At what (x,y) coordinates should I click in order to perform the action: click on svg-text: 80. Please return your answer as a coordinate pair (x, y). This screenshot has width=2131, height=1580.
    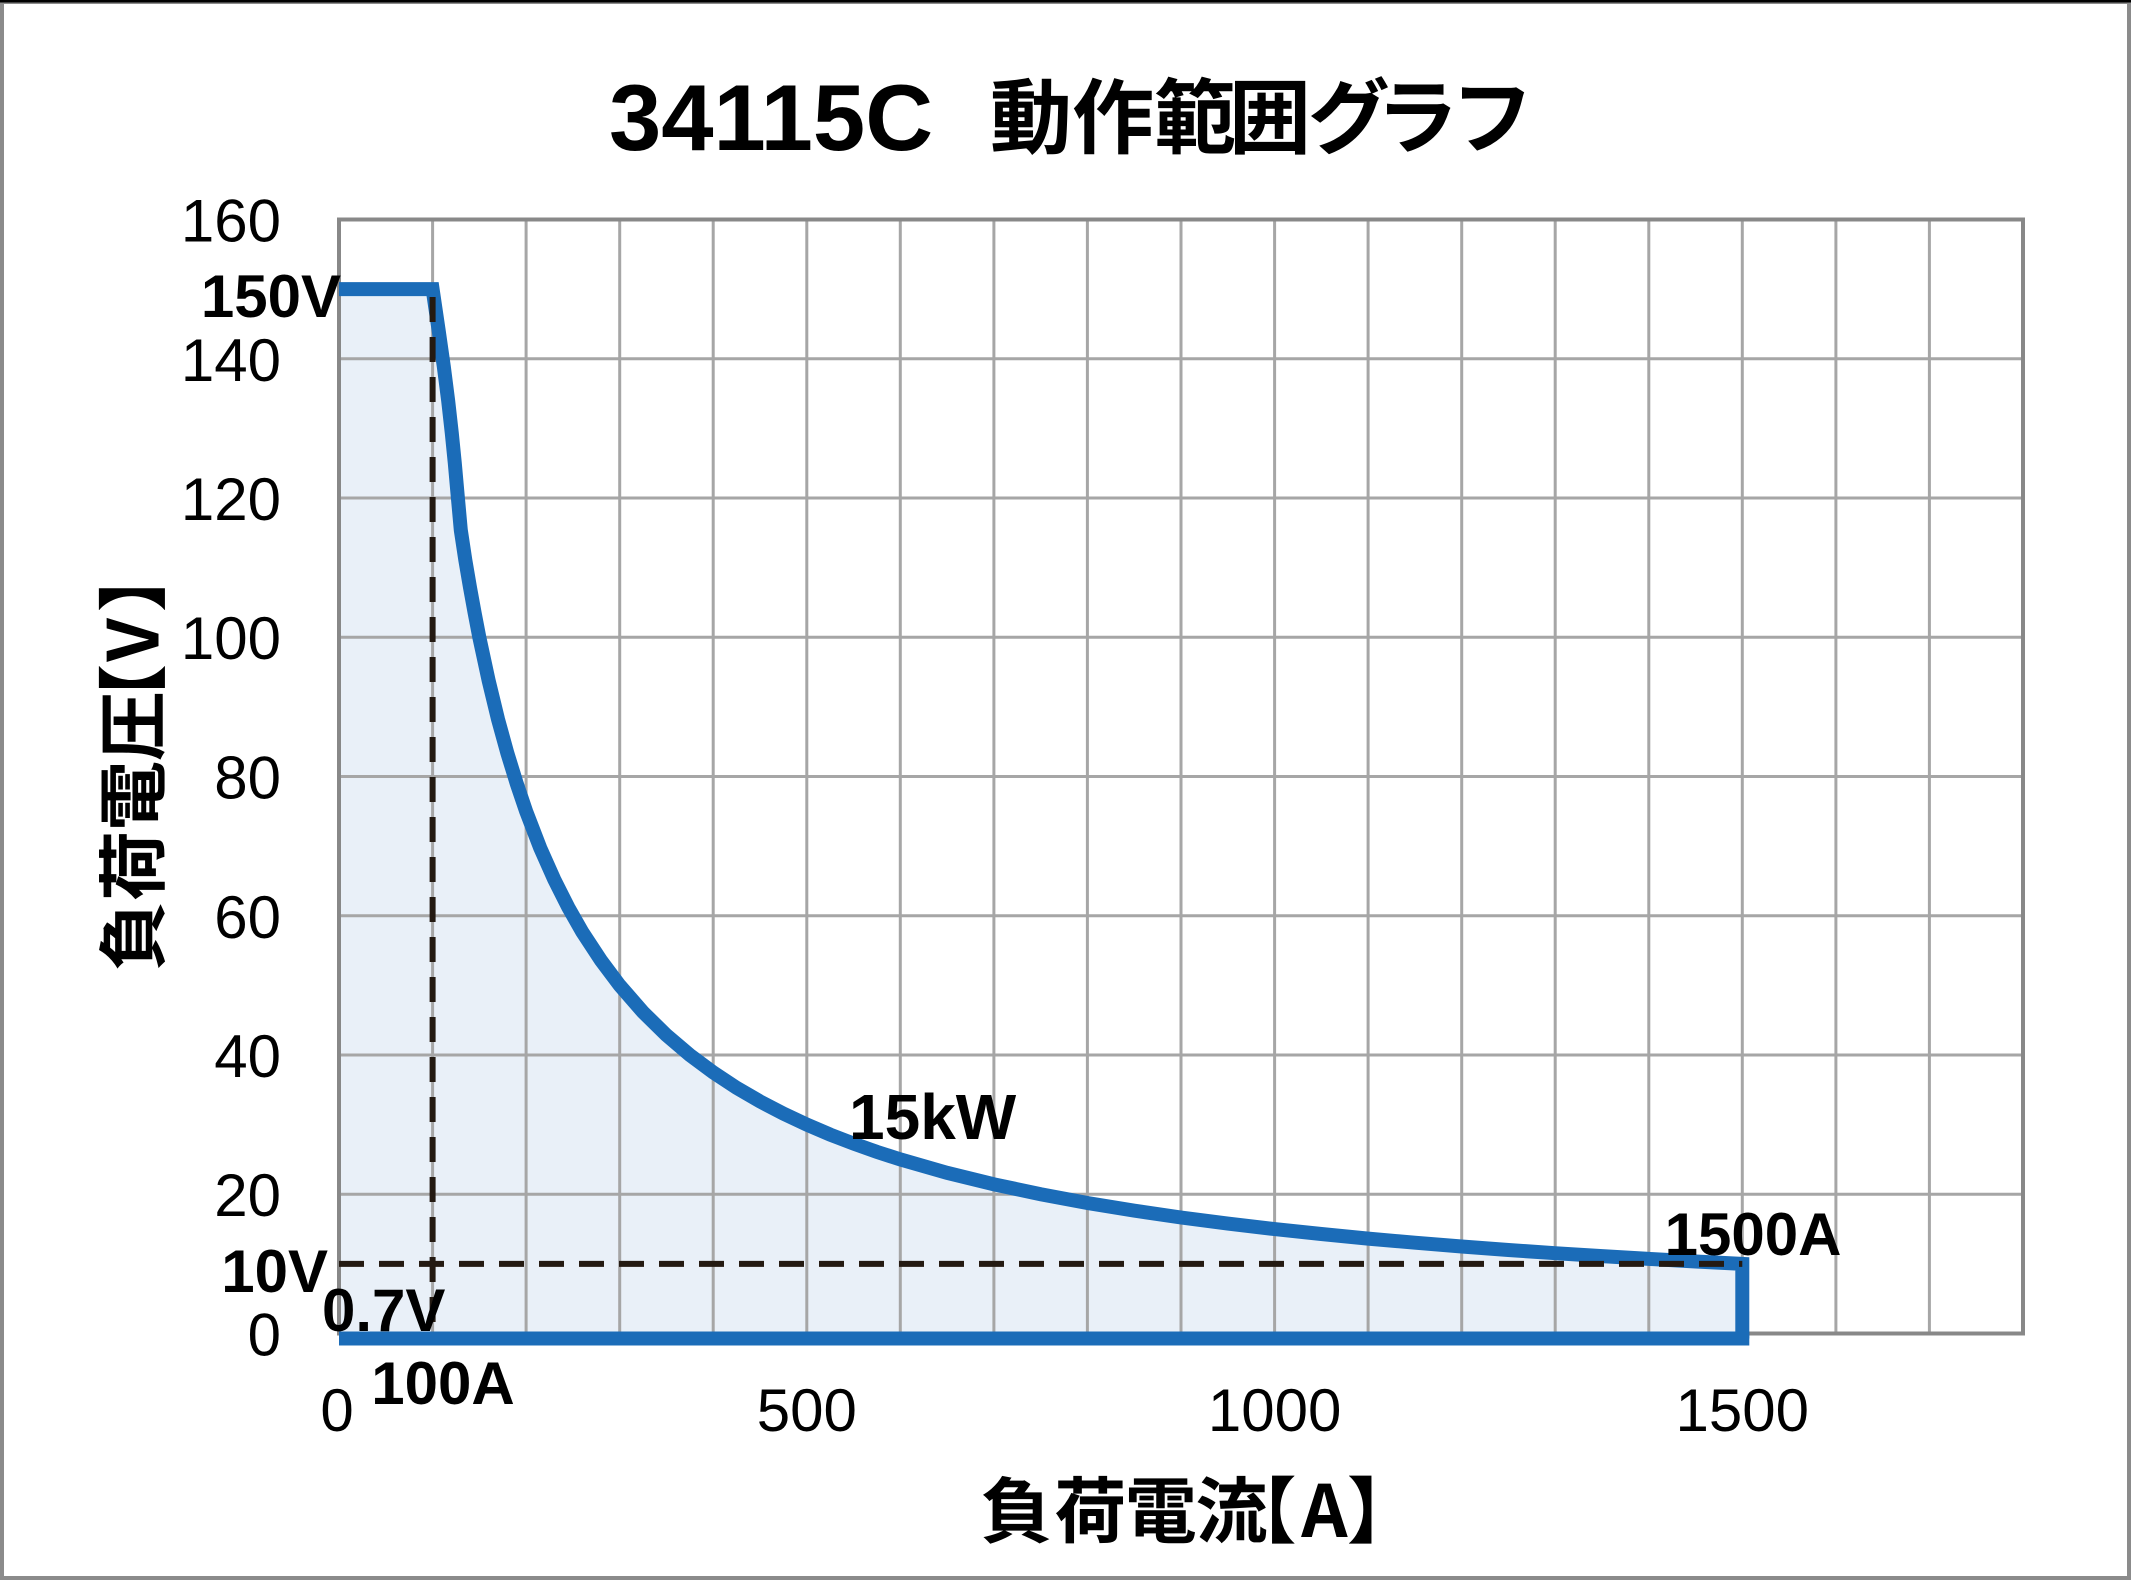
    Looking at the image, I should click on (247, 778).